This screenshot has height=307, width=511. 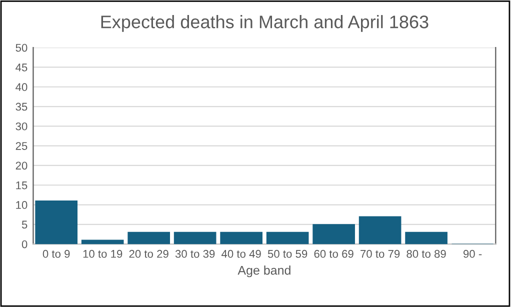 What do you see at coordinates (264, 272) in the screenshot?
I see `x-axis-title: Age band` at bounding box center [264, 272].